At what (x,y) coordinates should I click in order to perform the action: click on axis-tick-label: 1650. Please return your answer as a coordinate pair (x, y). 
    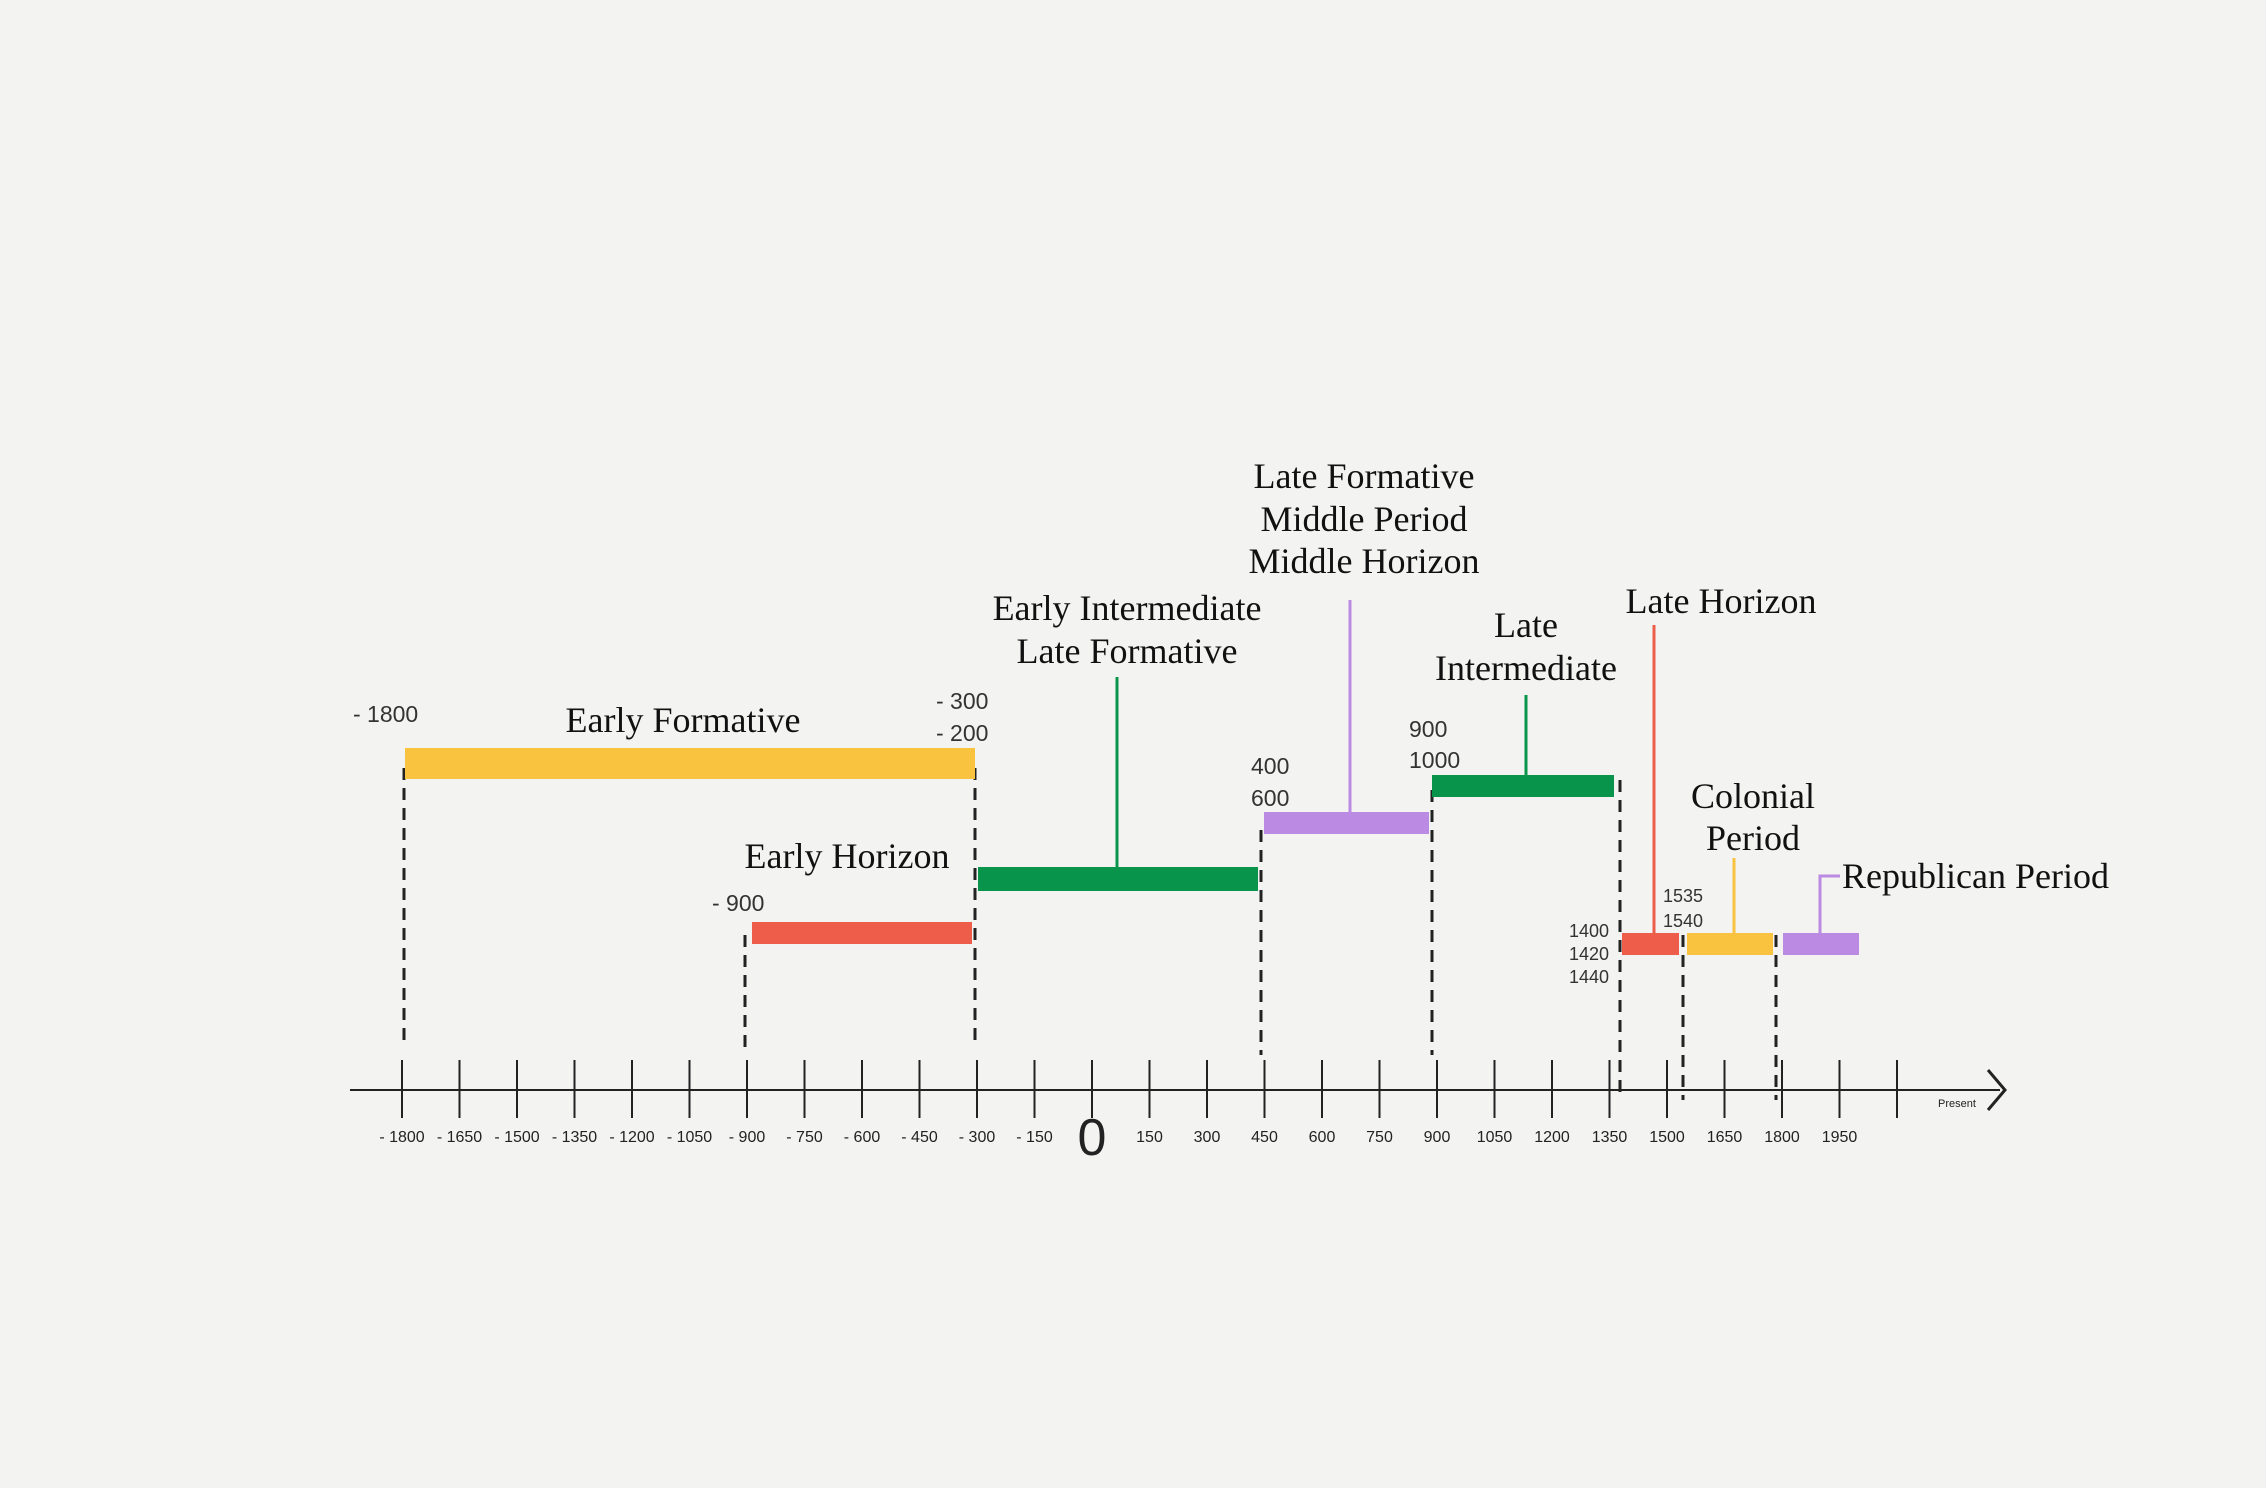
    Looking at the image, I should click on (1725, 1137).